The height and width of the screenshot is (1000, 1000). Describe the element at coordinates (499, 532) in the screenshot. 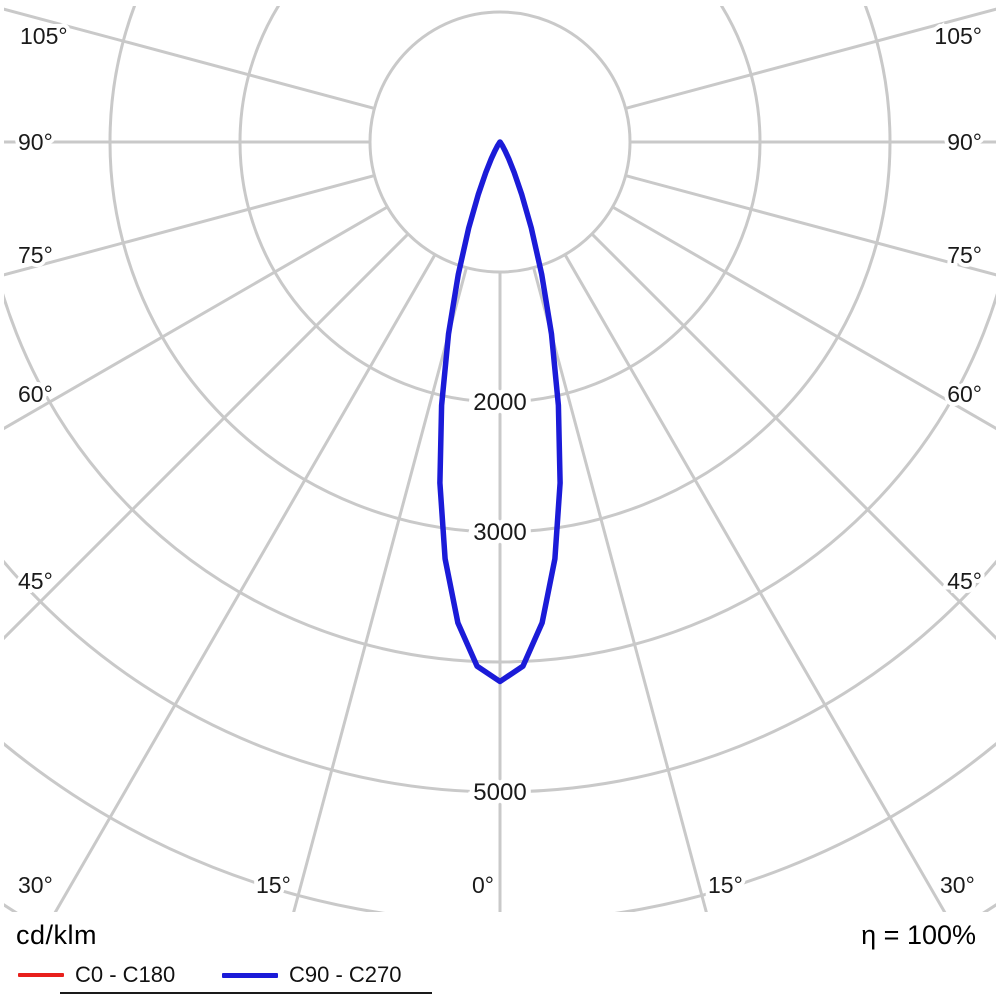

I see `ring-label: 3000` at that location.